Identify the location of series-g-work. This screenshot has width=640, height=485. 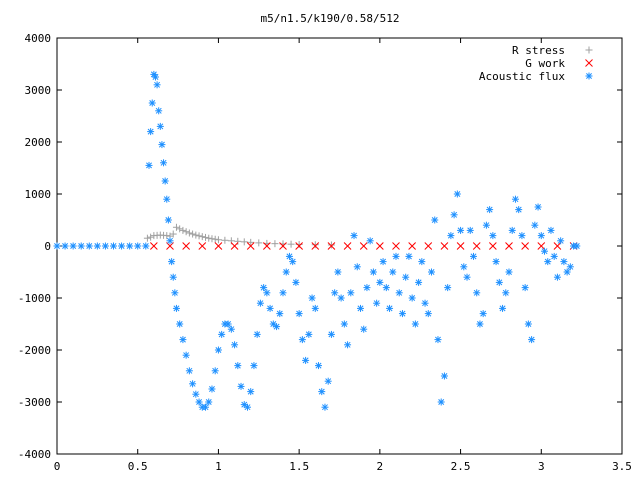
(364, 246).